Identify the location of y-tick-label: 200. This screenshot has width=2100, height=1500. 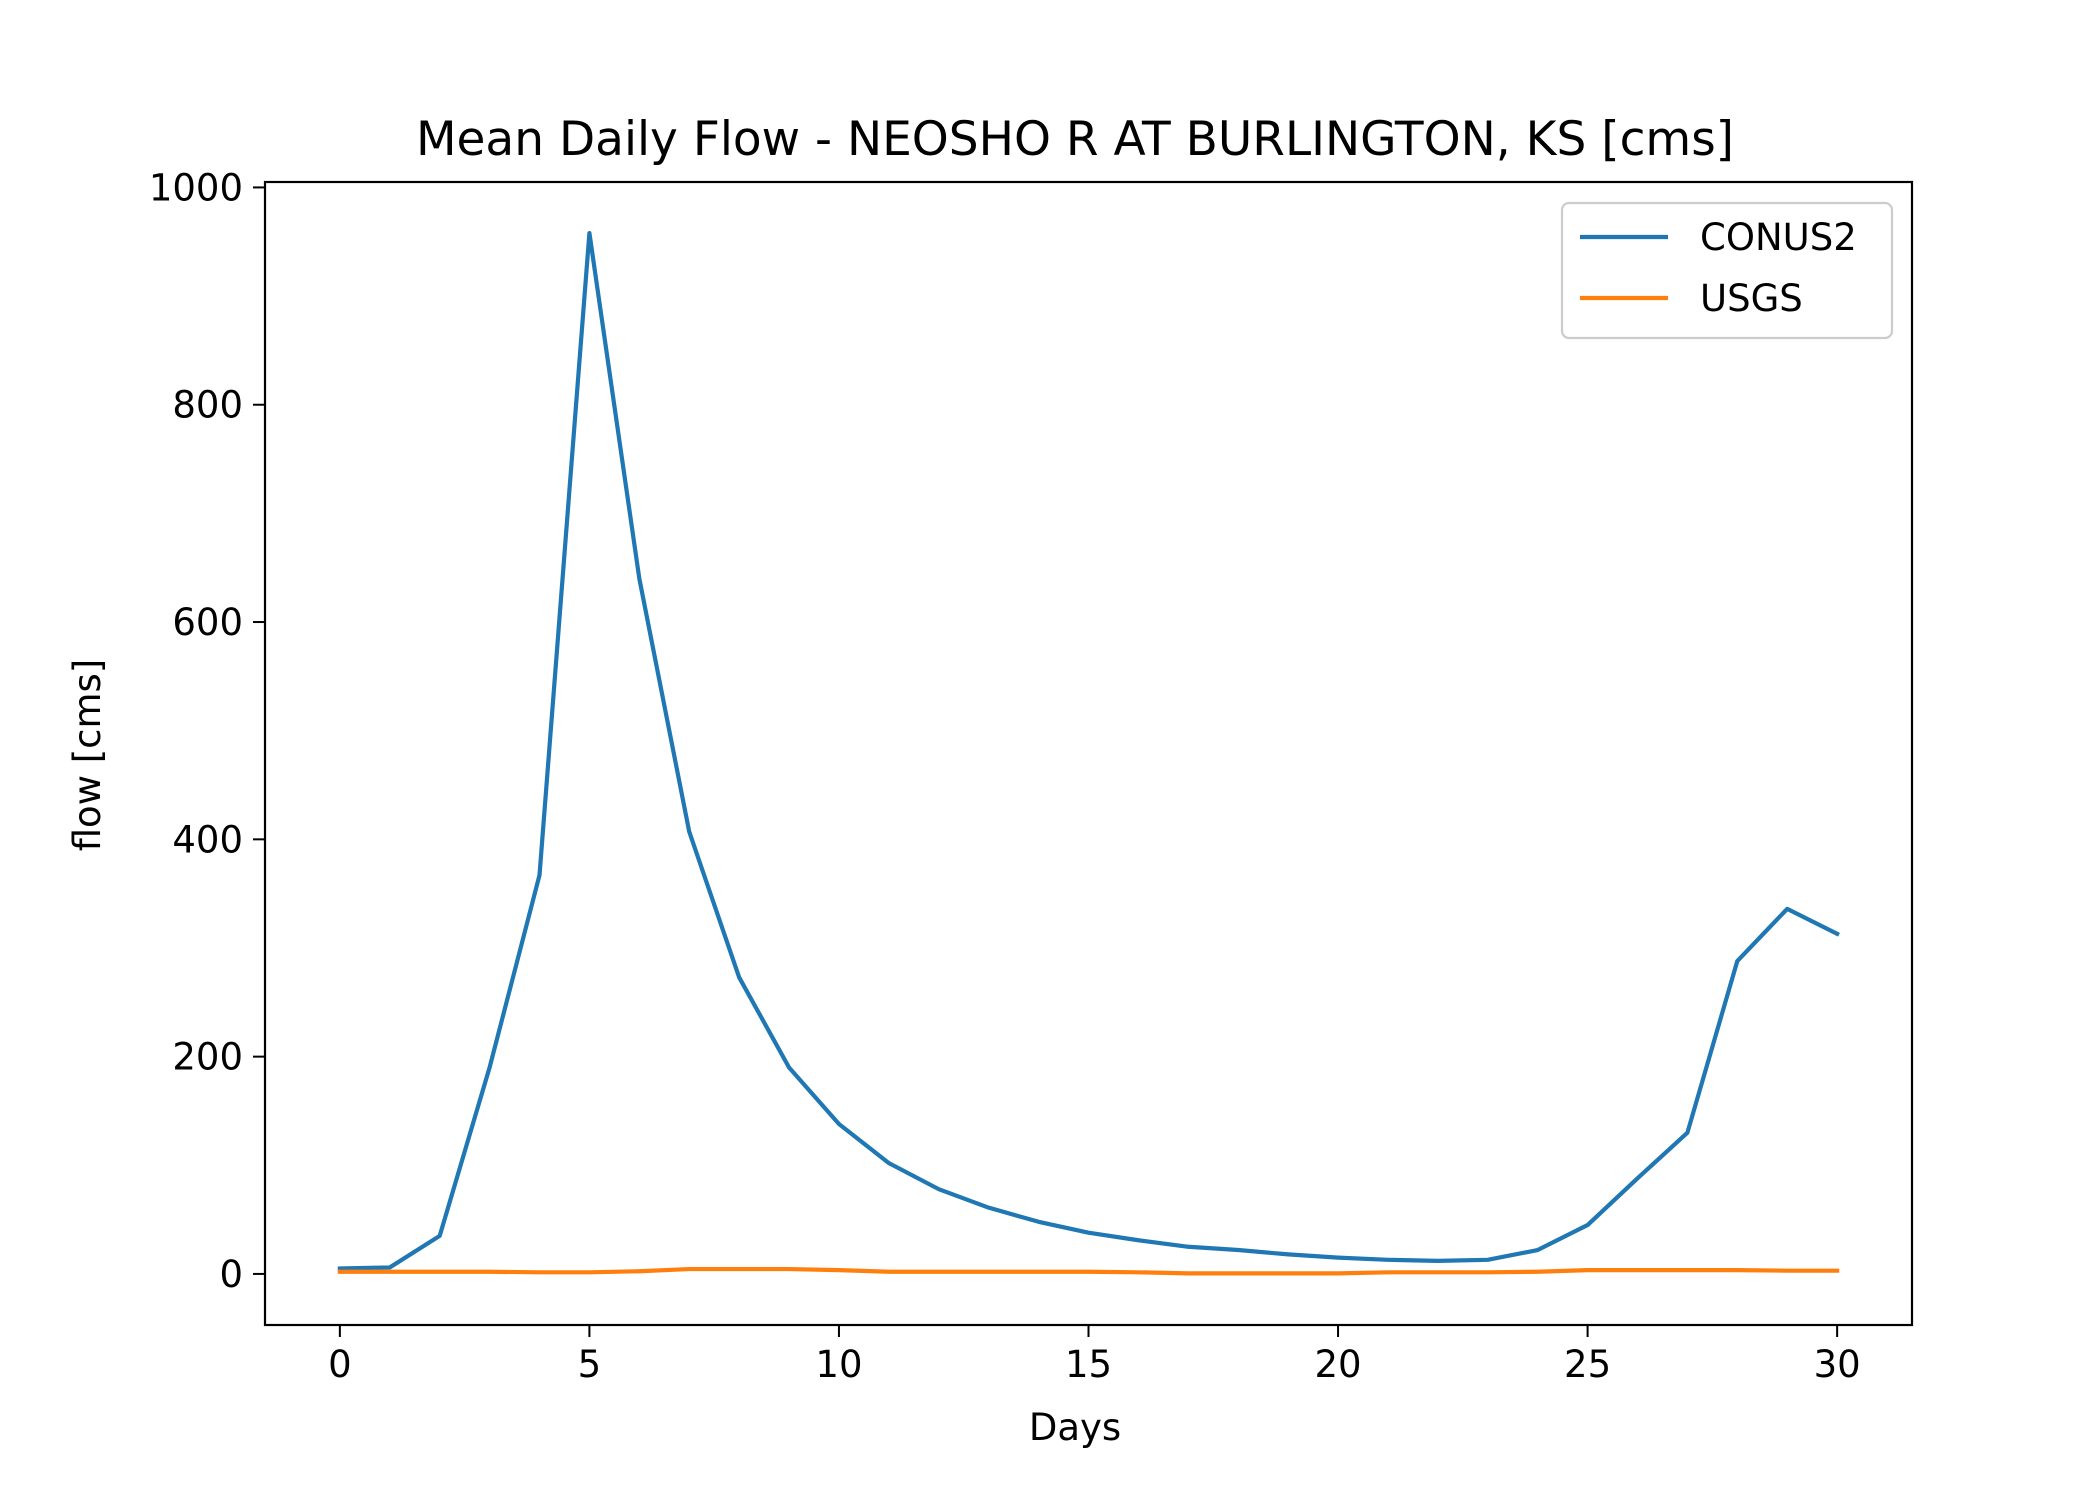
(207, 1057).